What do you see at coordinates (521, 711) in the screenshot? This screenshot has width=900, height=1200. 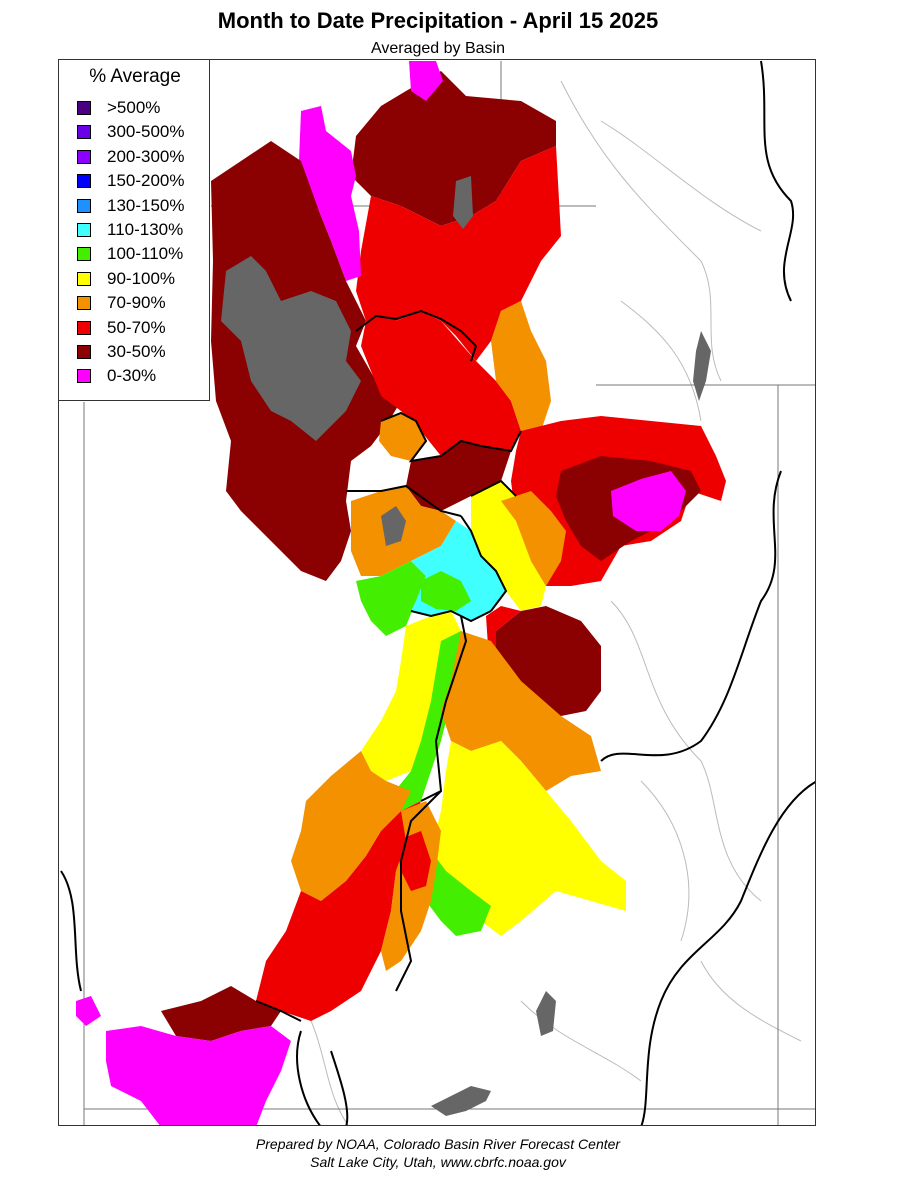 I see `basin-south-orange` at bounding box center [521, 711].